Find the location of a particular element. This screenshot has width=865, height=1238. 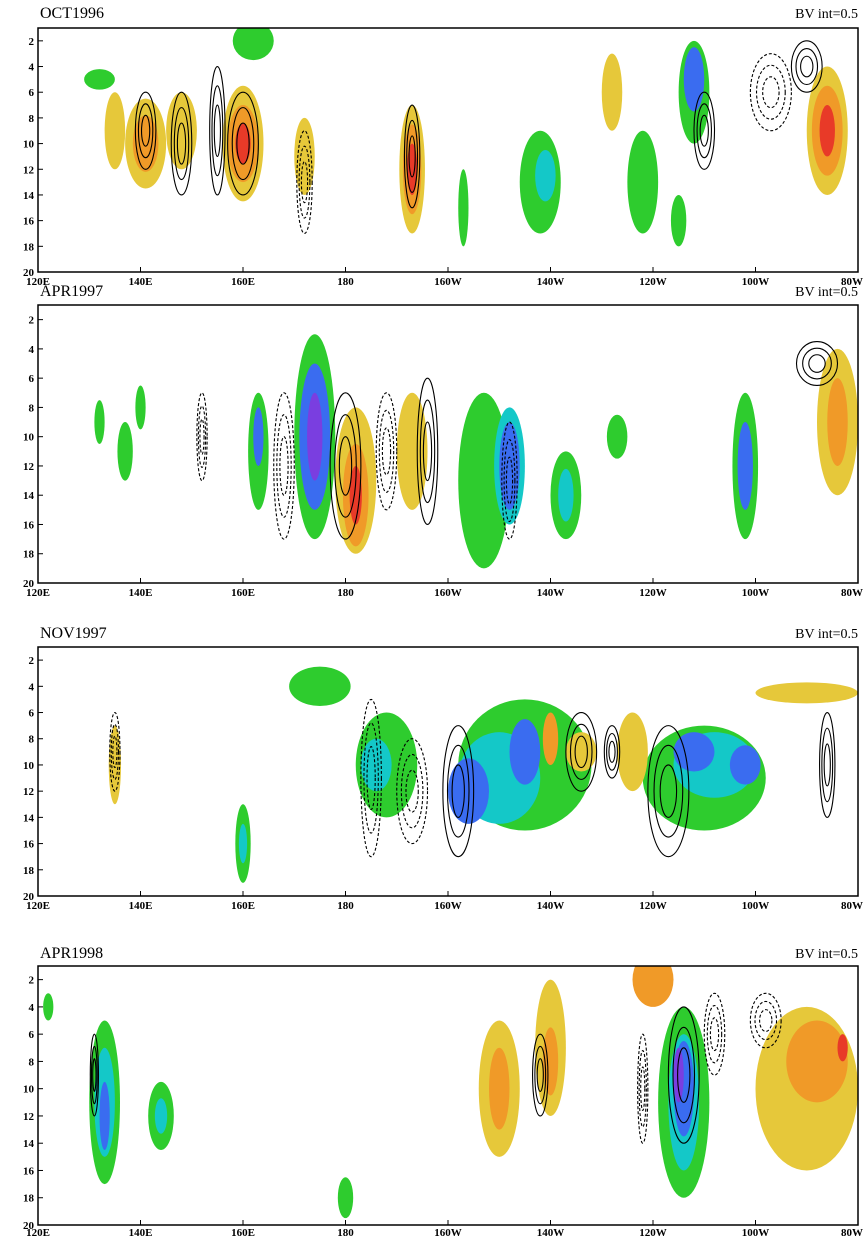

panel-title: OCT1996 is located at coordinates (72, 13).